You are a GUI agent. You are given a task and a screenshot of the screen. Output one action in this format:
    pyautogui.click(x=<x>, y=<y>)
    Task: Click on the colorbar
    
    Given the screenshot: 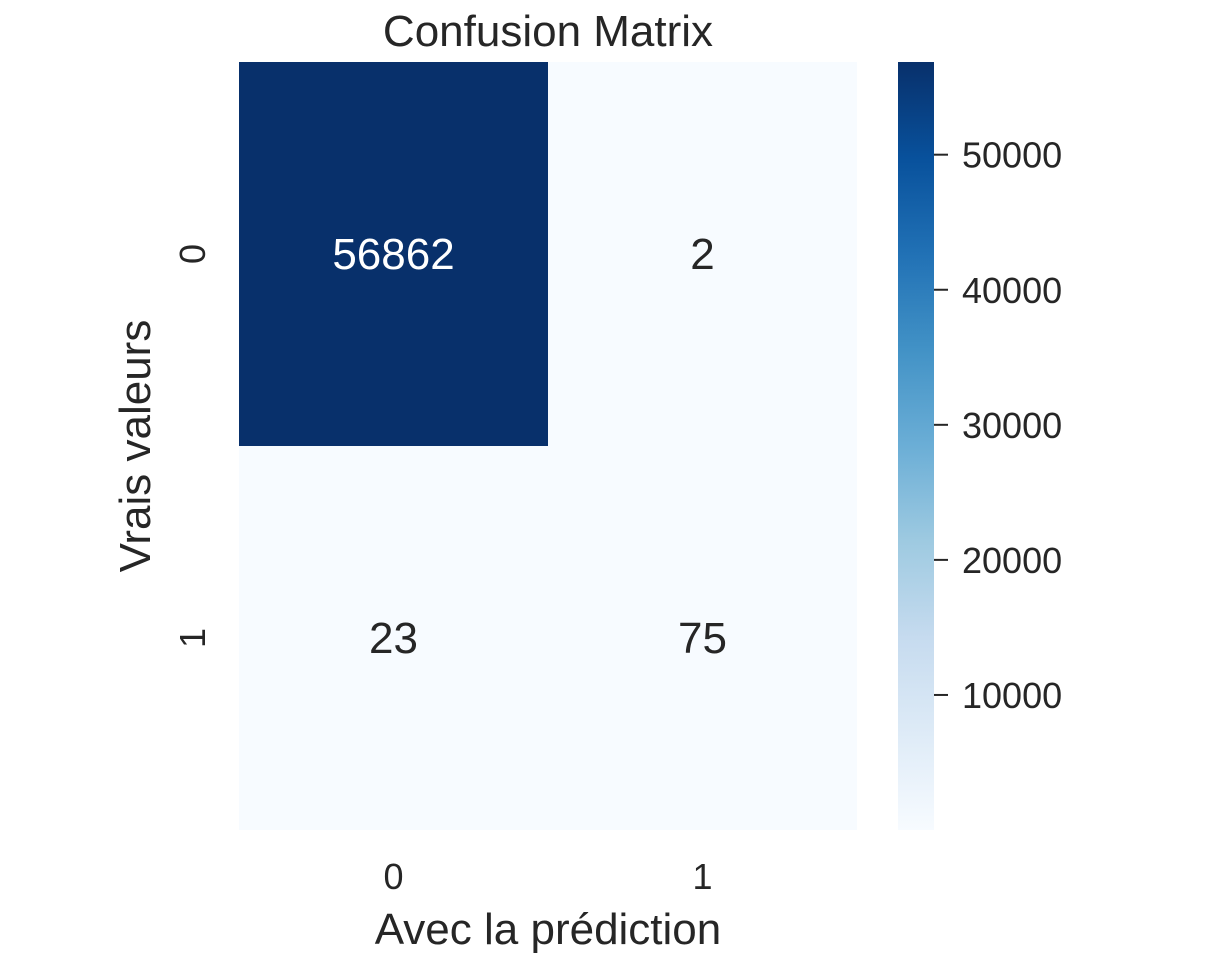 What is the action you would take?
    pyautogui.click(x=916, y=446)
    